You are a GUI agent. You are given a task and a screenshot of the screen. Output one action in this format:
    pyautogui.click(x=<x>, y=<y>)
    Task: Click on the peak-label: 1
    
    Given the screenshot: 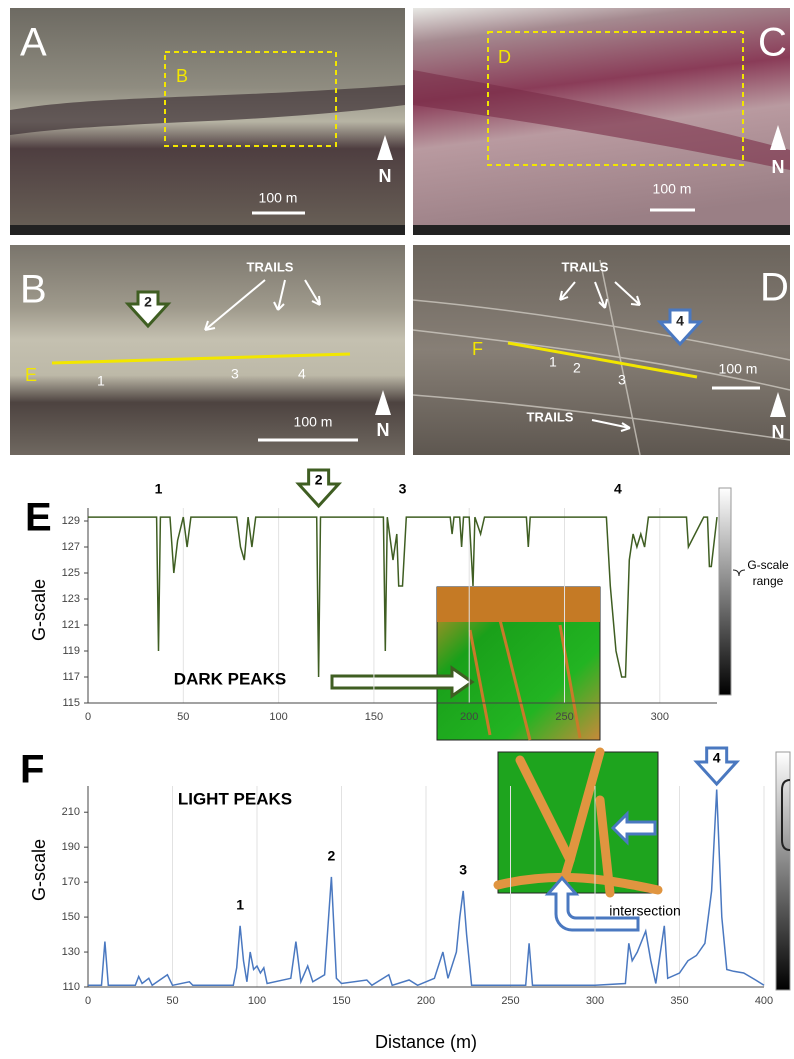 What is the action you would take?
    pyautogui.click(x=240, y=905)
    